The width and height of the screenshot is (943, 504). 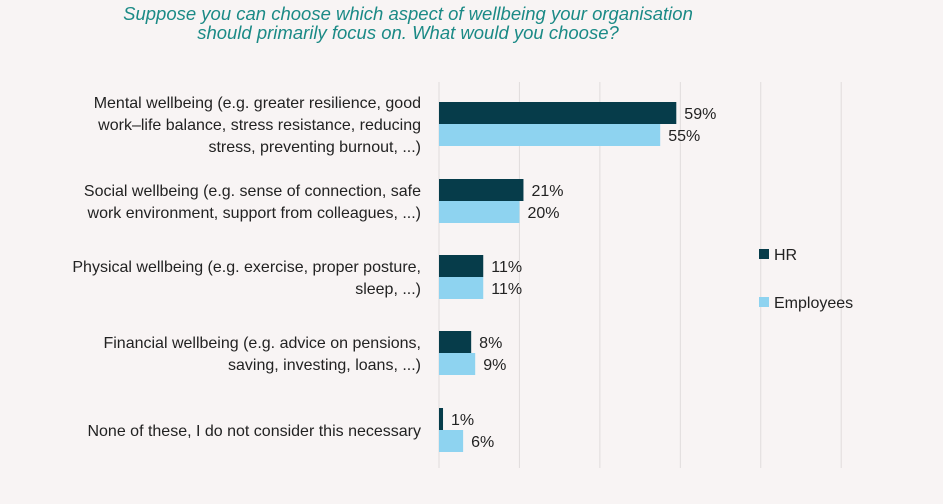 What do you see at coordinates (482, 442) in the screenshot?
I see `value-label-employees-4: 6%` at bounding box center [482, 442].